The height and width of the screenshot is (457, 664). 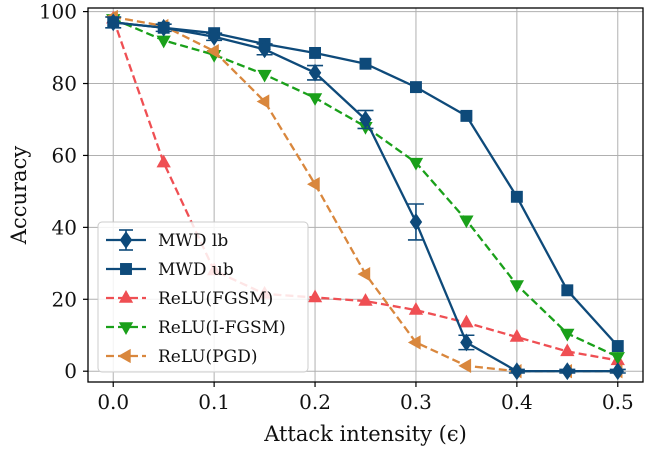 What do you see at coordinates (365, 434) in the screenshot?
I see `x-axis-label: Attack intensity (ϵ)` at bounding box center [365, 434].